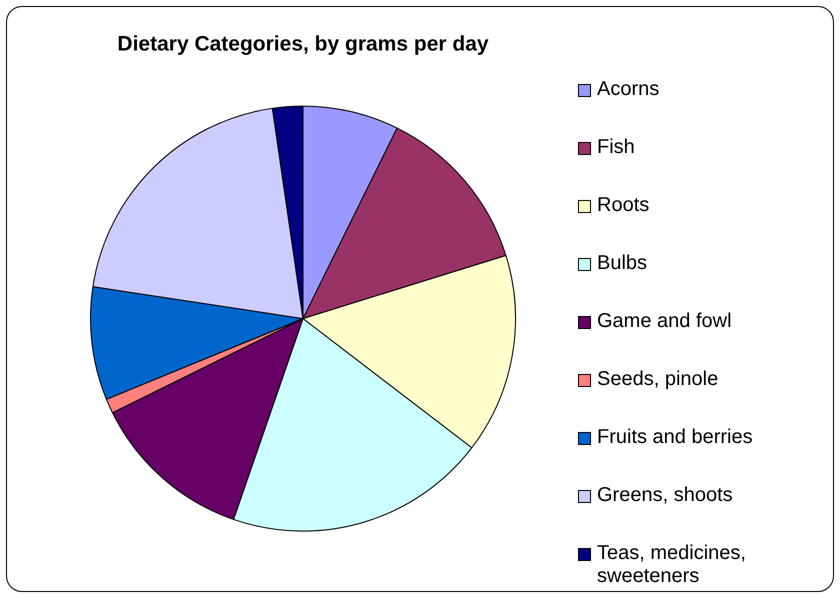 Image resolution: width=840 pixels, height=598 pixels. What do you see at coordinates (303, 44) in the screenshot?
I see `chart-title: Dietary Categories, by grams per day` at bounding box center [303, 44].